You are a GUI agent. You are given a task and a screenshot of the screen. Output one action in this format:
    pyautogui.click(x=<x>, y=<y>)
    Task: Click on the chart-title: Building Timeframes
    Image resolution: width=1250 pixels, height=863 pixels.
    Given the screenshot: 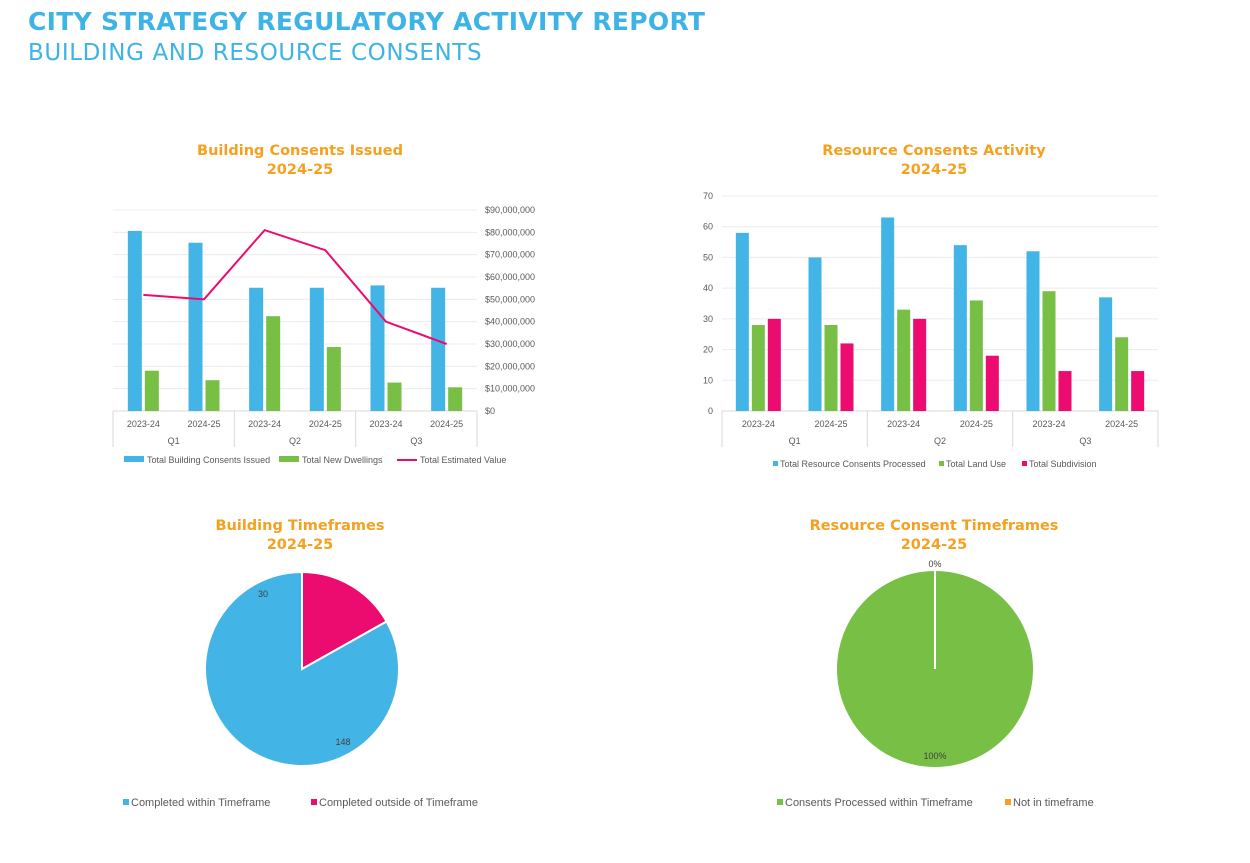 What is the action you would take?
    pyautogui.click(x=299, y=526)
    